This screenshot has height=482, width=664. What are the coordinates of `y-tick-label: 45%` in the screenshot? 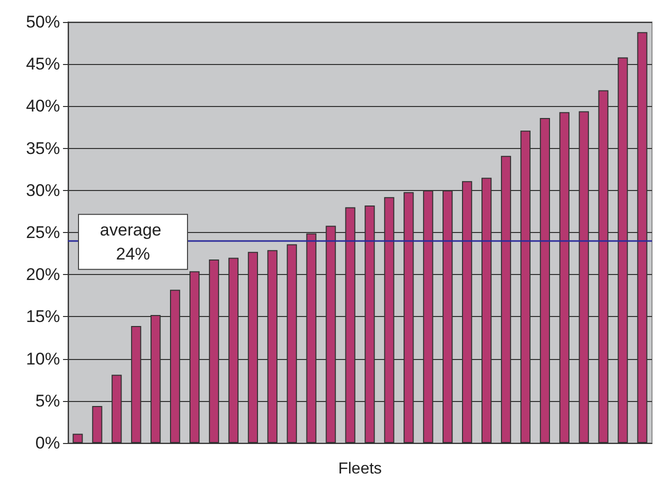 It's located at (43, 64).